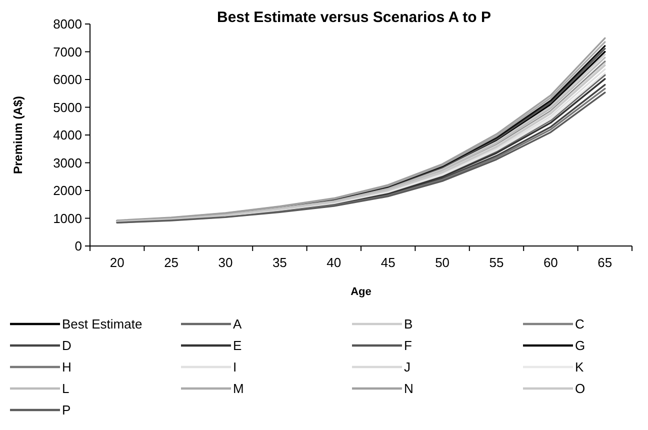 The image size is (648, 430). What do you see at coordinates (407, 367) in the screenshot?
I see `legend-label: J` at bounding box center [407, 367].